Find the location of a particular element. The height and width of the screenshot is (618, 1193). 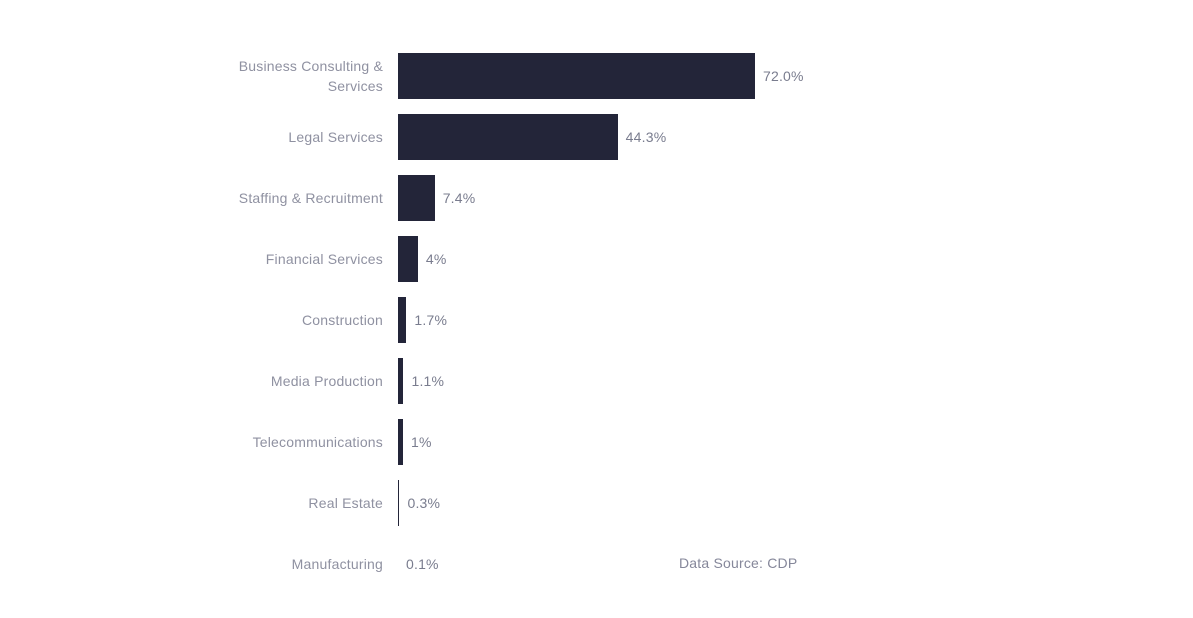

category-label: Staffing & Recruitment is located at coordinates (310, 197).